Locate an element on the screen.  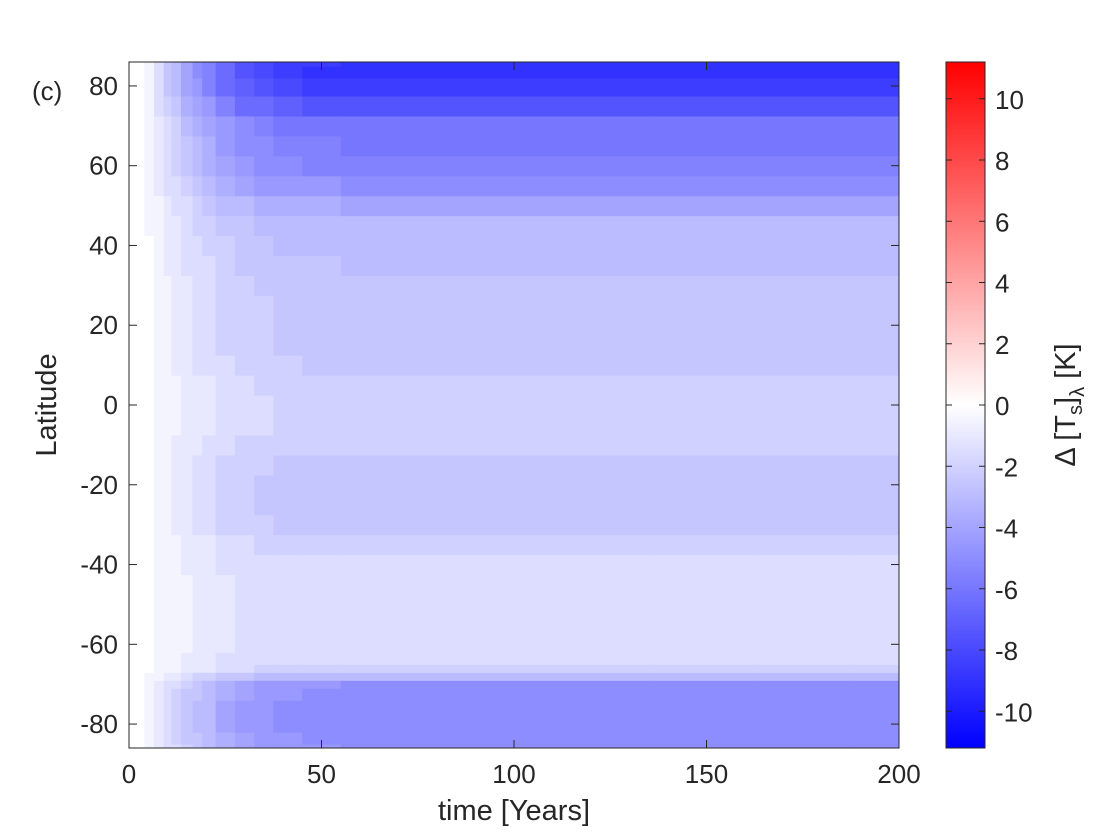
colorbar-tick-label: -2 is located at coordinates (1006, 467).